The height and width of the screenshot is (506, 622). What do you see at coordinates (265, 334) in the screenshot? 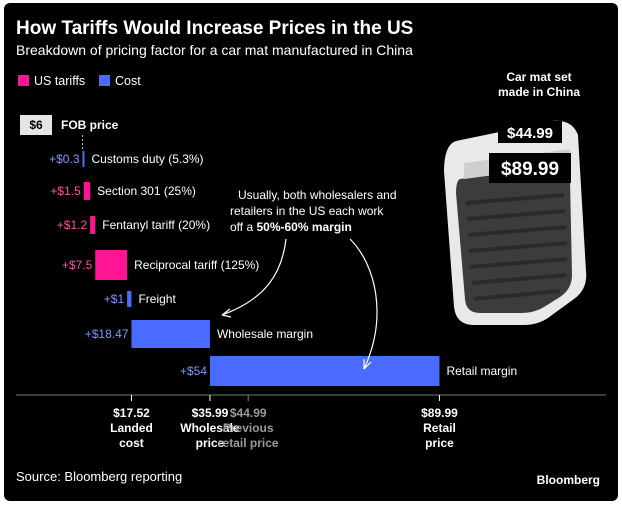
I see `bar-name-label: Wholesale margin` at bounding box center [265, 334].